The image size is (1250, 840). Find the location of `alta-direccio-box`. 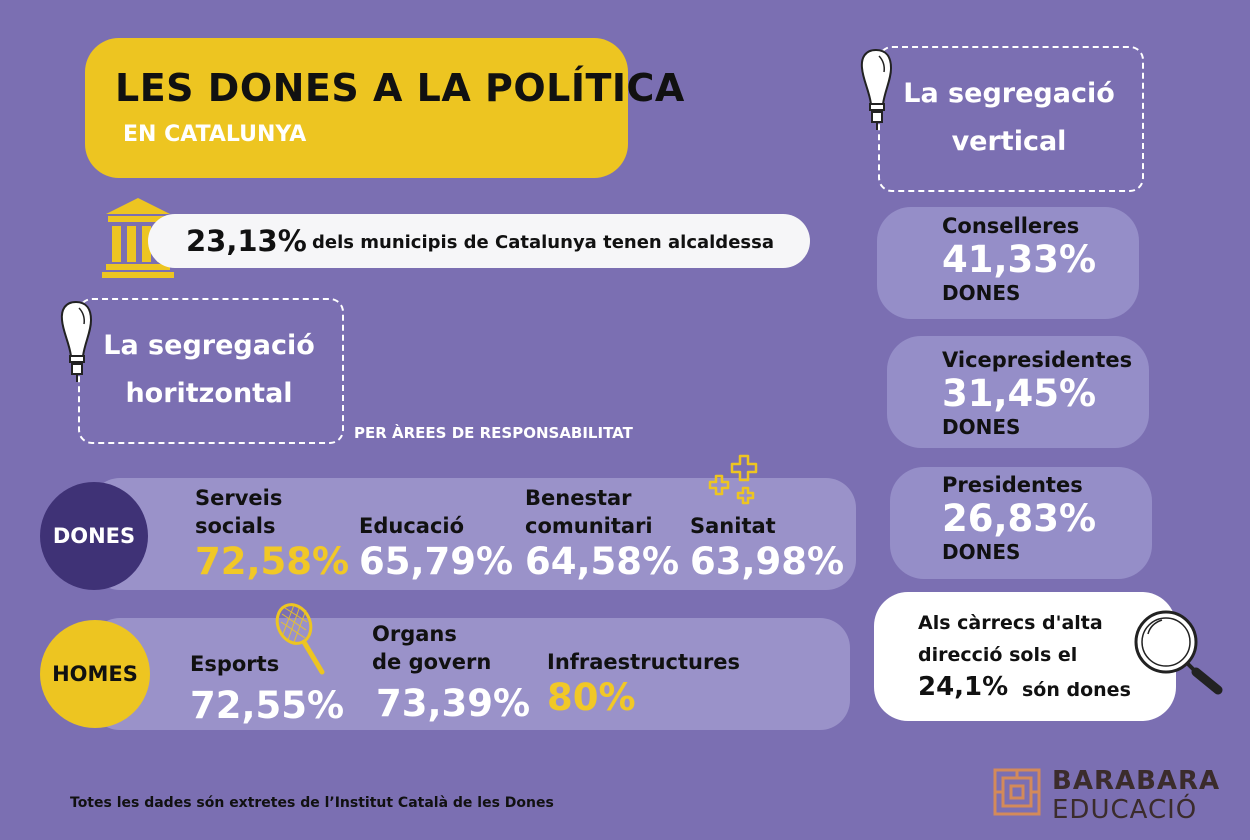

alta-direccio-box is located at coordinates (1025, 656).